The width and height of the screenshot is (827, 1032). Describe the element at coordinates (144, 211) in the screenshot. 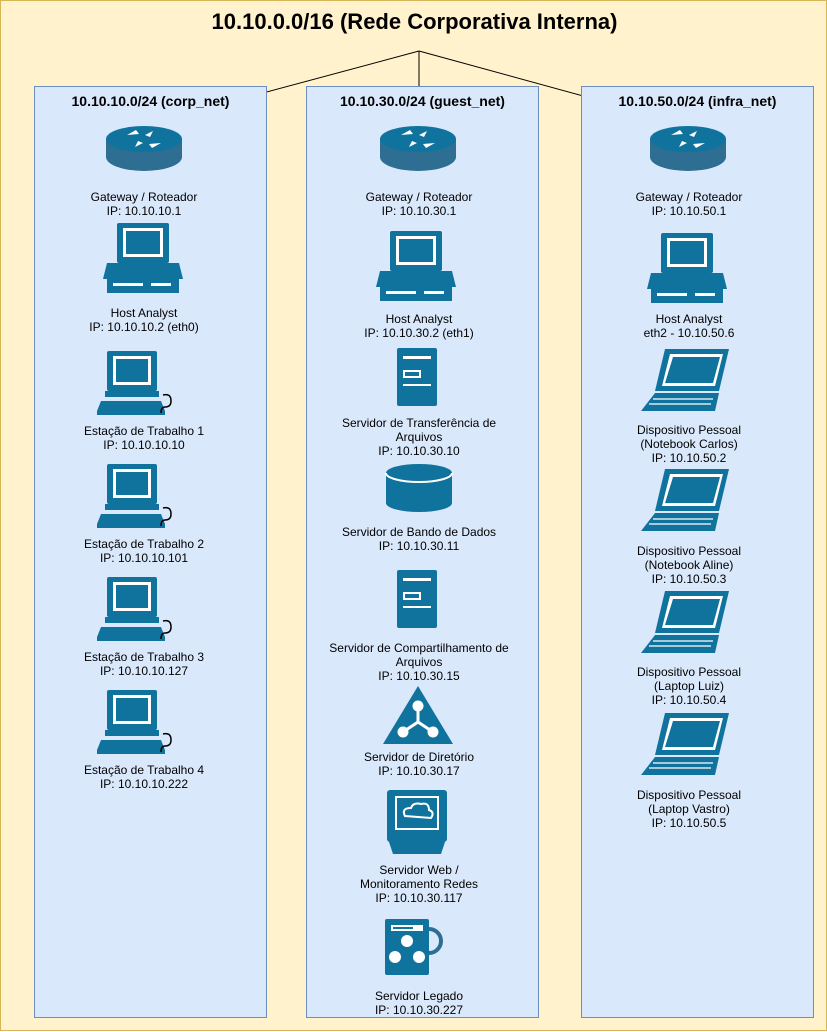

I see `device-label-line: IP: 10.10.10.1` at that location.